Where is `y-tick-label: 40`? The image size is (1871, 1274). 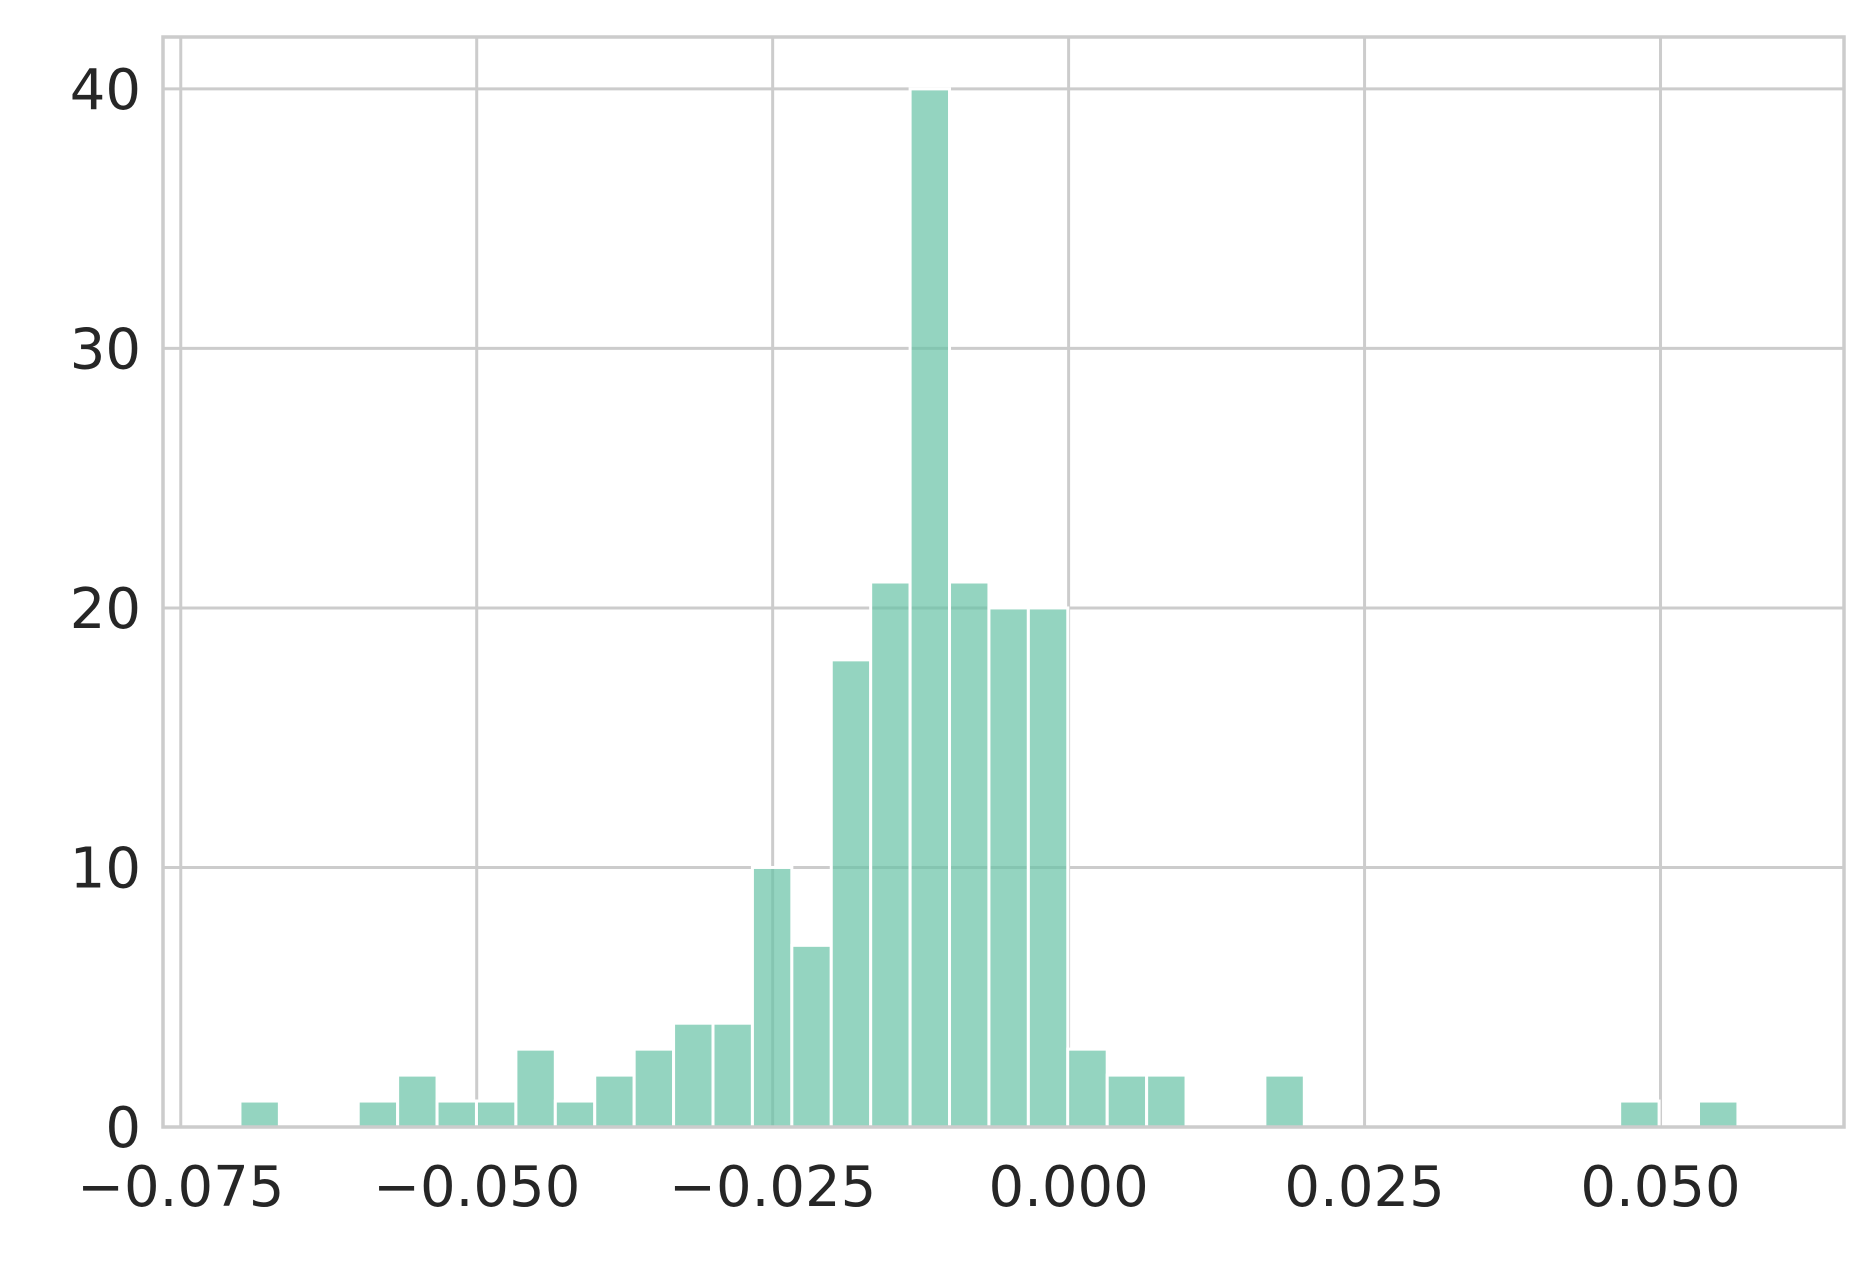 y-tick-label: 40 is located at coordinates (105, 90).